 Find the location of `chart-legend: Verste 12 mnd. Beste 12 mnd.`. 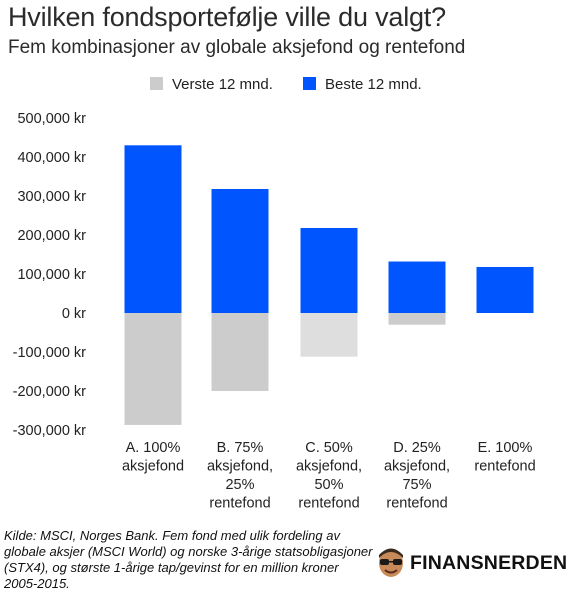

chart-legend: Verste 12 mnd. Beste 12 mnd. is located at coordinates (286, 84).